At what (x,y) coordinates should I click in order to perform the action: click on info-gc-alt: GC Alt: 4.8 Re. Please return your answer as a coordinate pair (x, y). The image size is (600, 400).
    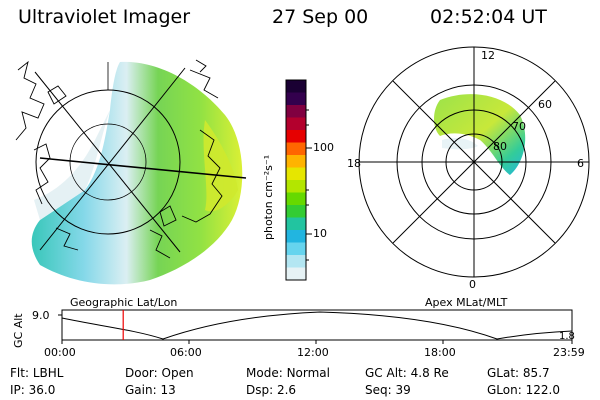
    Looking at the image, I should click on (407, 373).